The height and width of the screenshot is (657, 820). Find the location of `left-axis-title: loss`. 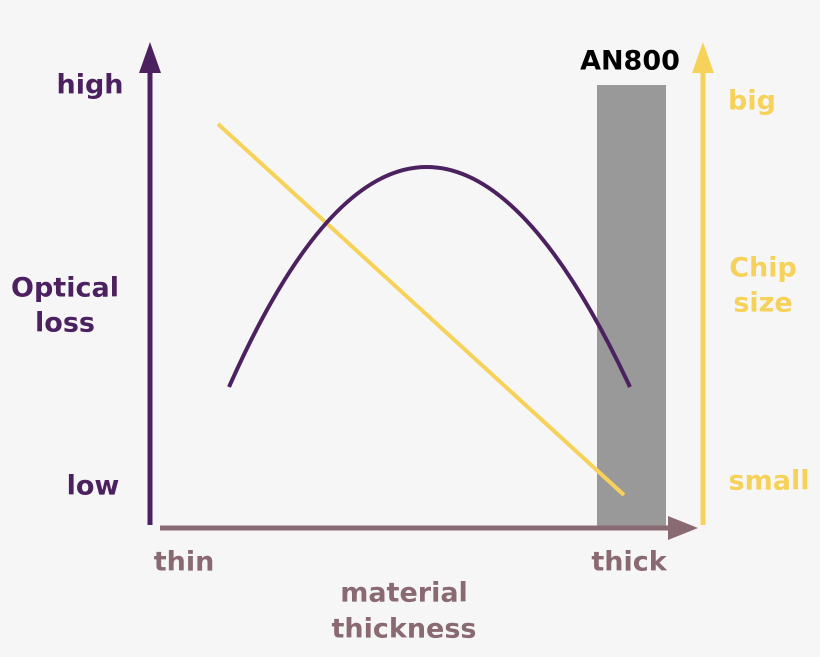

left-axis-title: loss is located at coordinates (65, 323).